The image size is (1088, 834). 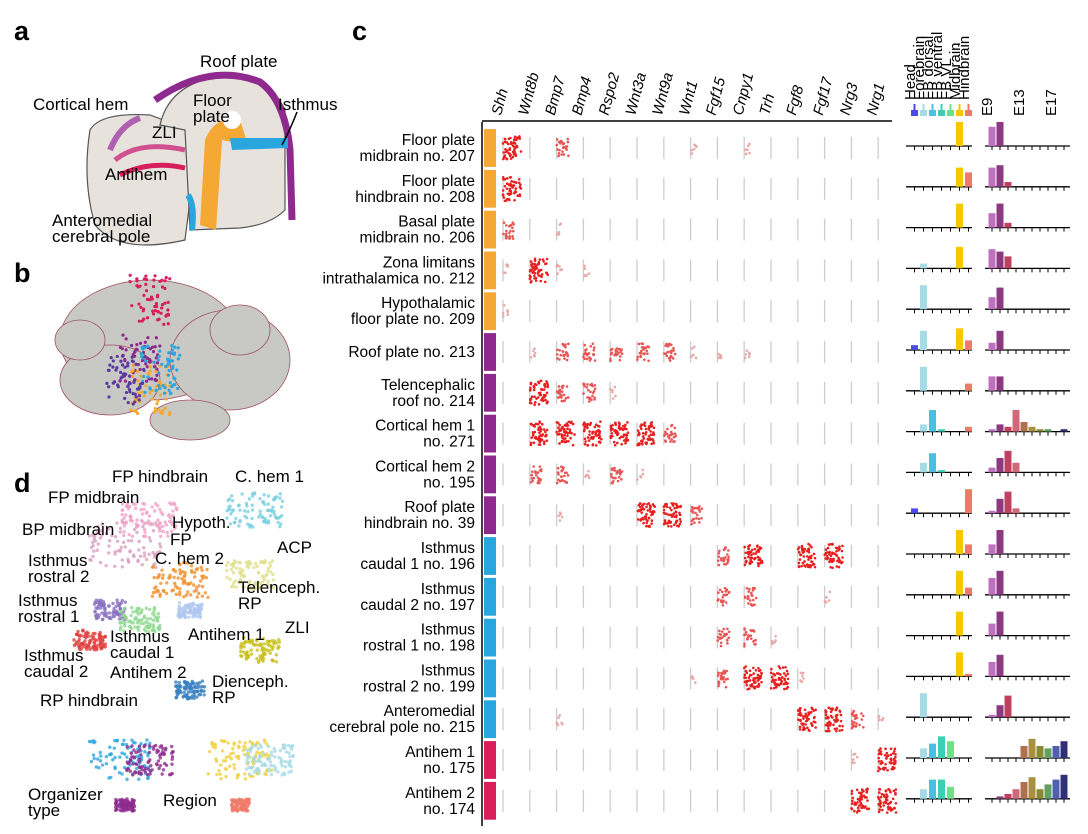 What do you see at coordinates (149, 153) in the screenshot?
I see `zli` at bounding box center [149, 153].